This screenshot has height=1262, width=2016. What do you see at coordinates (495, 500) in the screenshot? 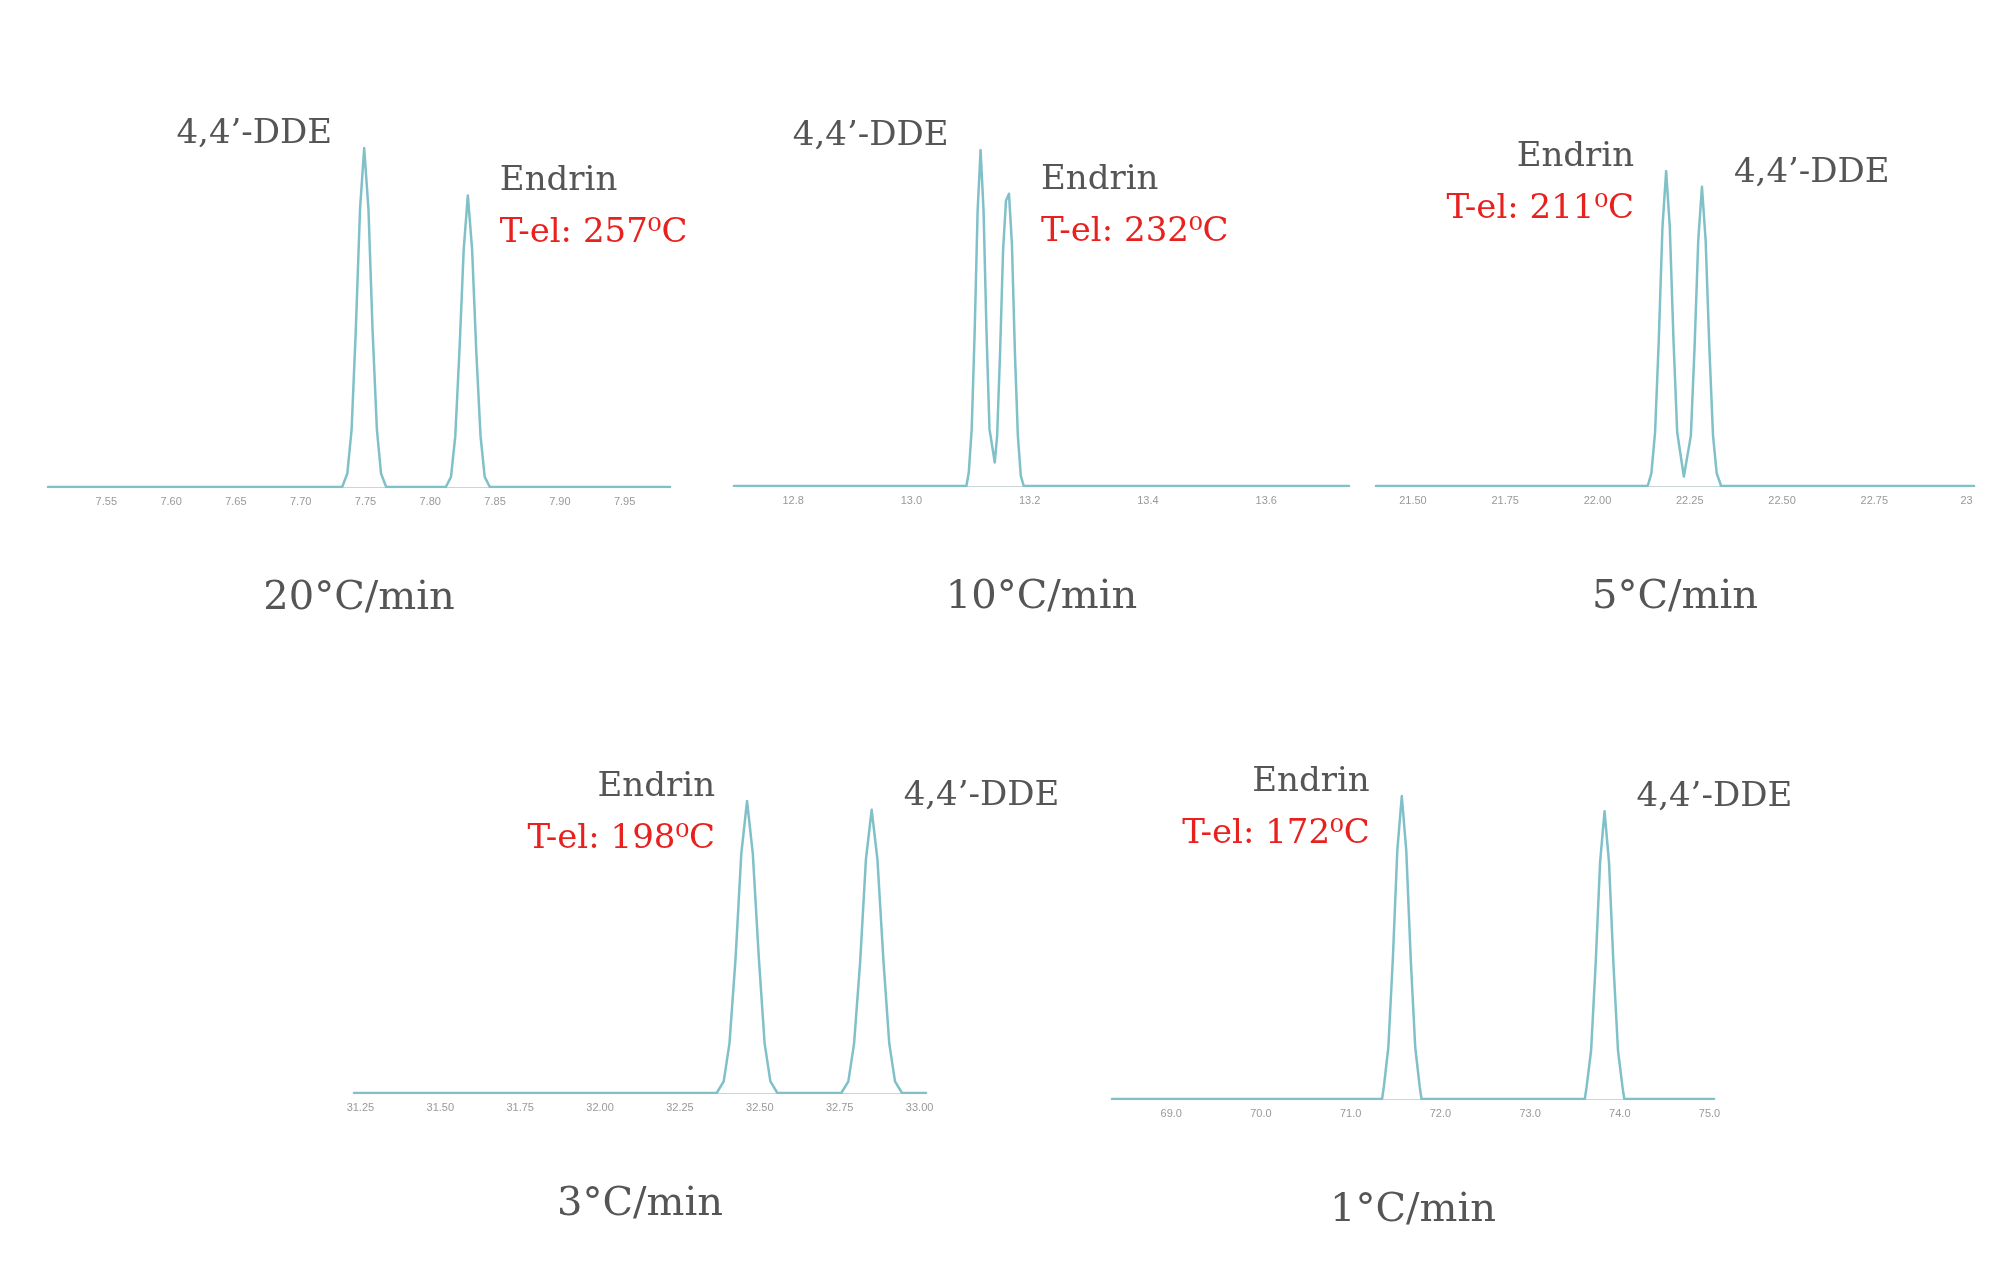
I see `x-tick-label: 7.85` at bounding box center [495, 500].